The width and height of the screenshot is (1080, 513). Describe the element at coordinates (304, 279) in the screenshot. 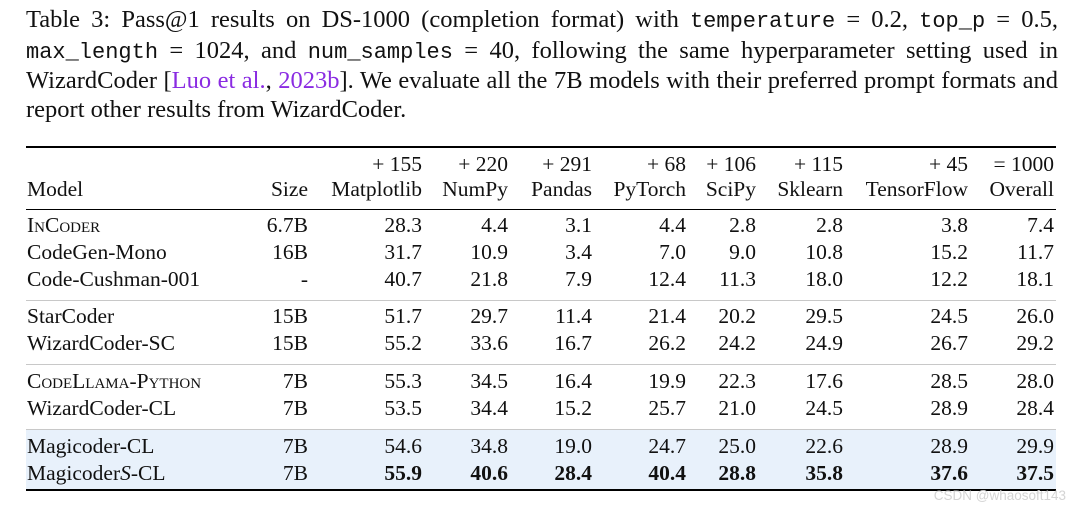

I see `model-size: -` at that location.